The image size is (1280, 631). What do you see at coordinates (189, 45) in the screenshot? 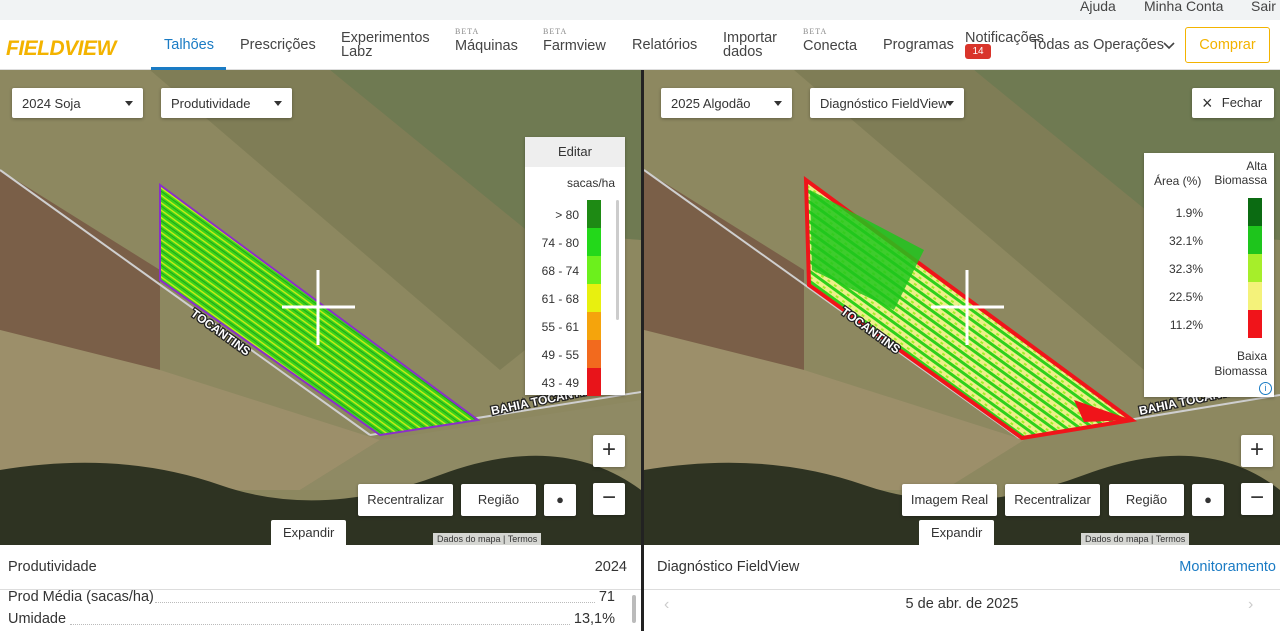
I see `tab: Talhões` at bounding box center [189, 45].